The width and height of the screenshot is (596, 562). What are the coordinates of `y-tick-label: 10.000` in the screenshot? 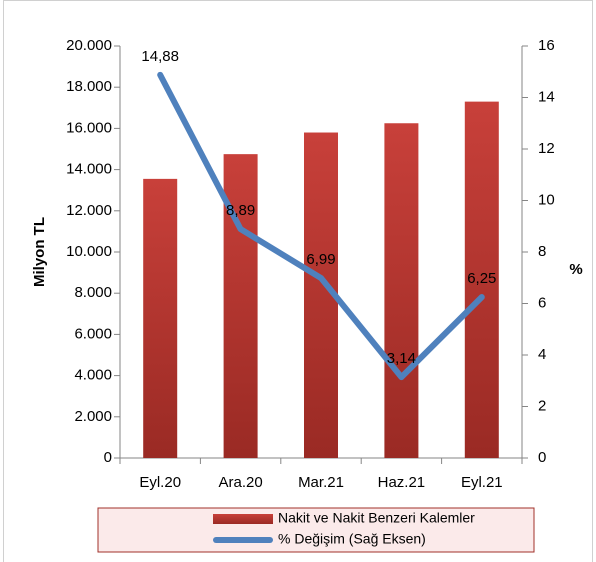 It's located at (89, 251).